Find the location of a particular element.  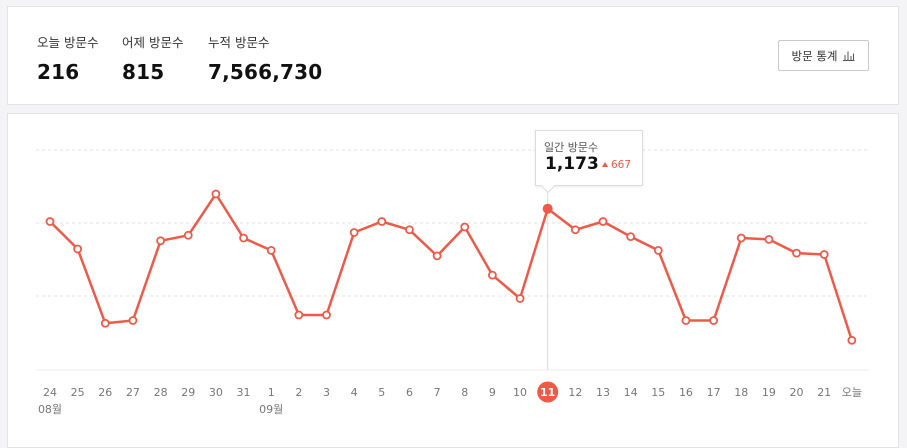

x-tick-label: 3 is located at coordinates (326, 392).